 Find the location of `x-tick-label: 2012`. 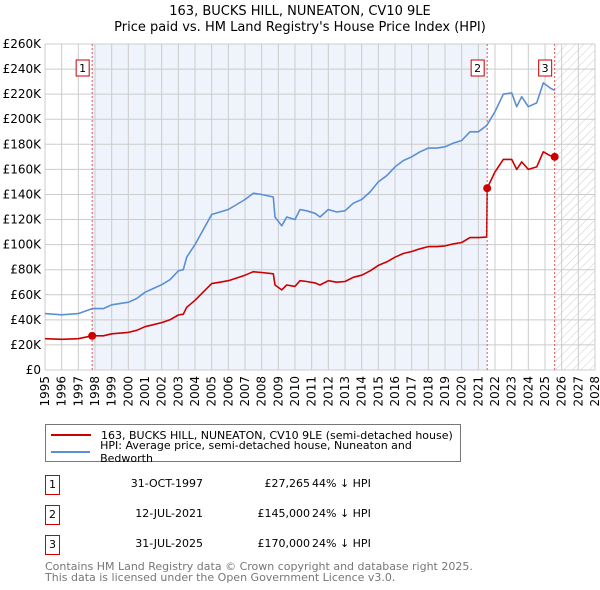

x-tick-label: 2012 is located at coordinates (328, 391).